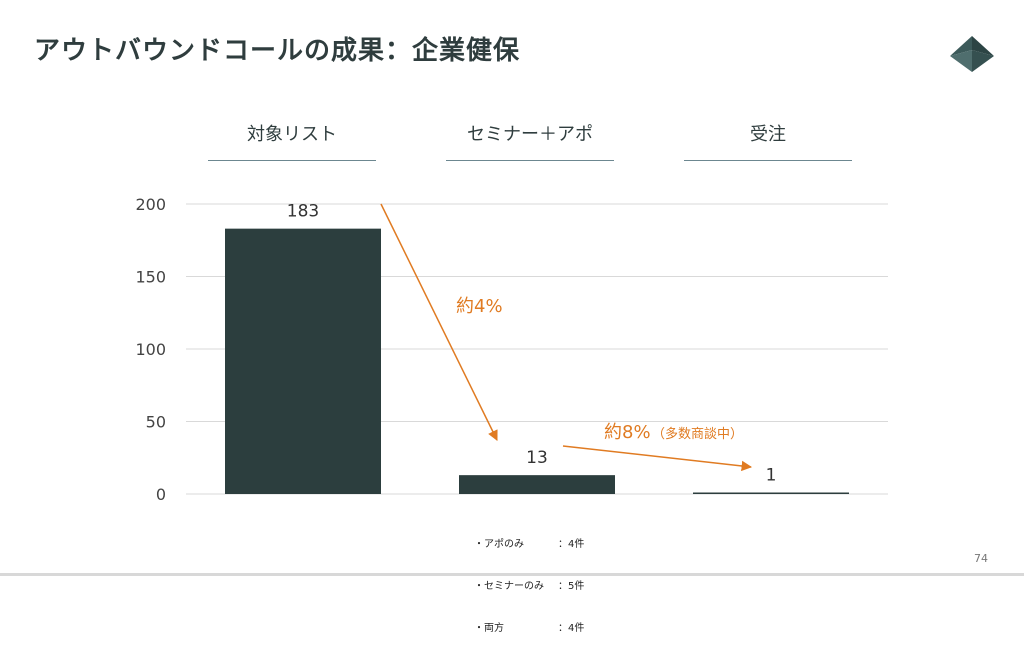 The image size is (1024, 650). I want to click on bar-value-label: 183, so click(303, 212).